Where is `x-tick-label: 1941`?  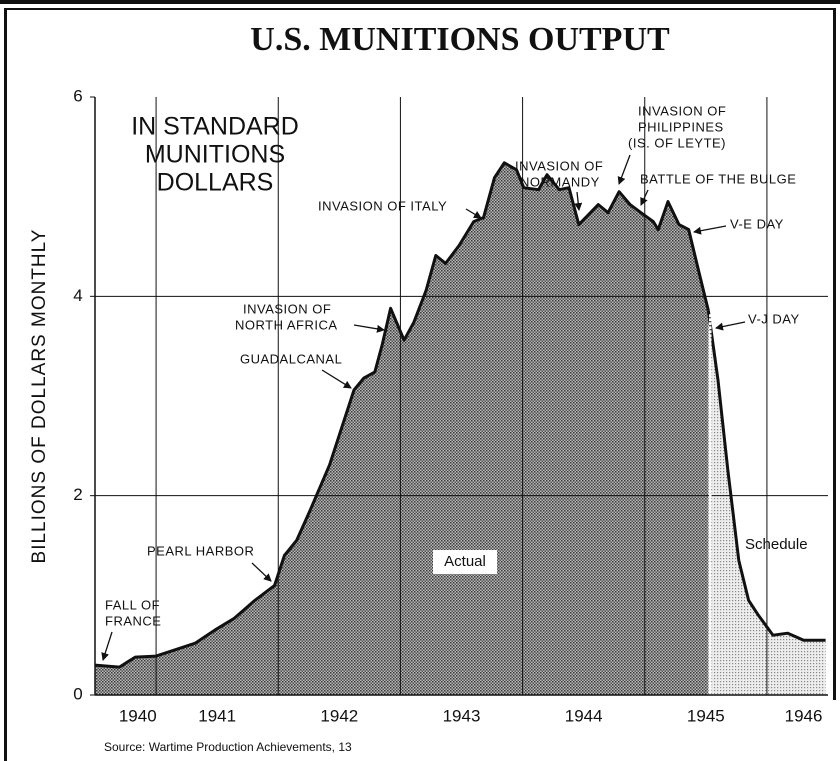 x-tick-label: 1941 is located at coordinates (217, 715).